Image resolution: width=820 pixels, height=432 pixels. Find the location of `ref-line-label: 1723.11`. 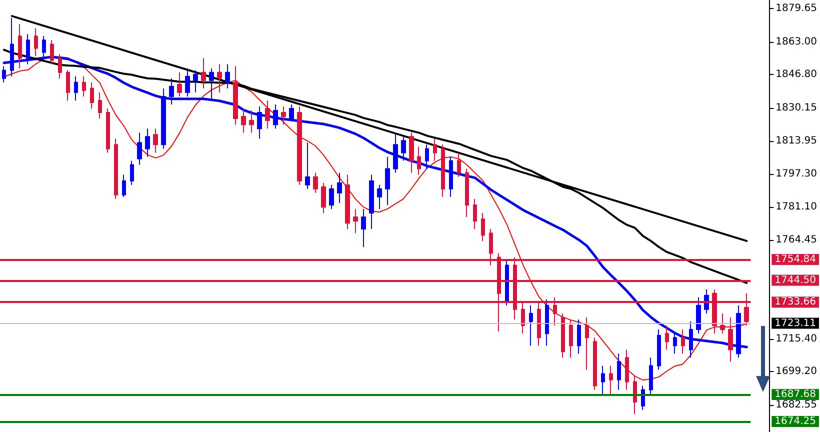

ref-line-label: 1723.11 is located at coordinates (795, 323).